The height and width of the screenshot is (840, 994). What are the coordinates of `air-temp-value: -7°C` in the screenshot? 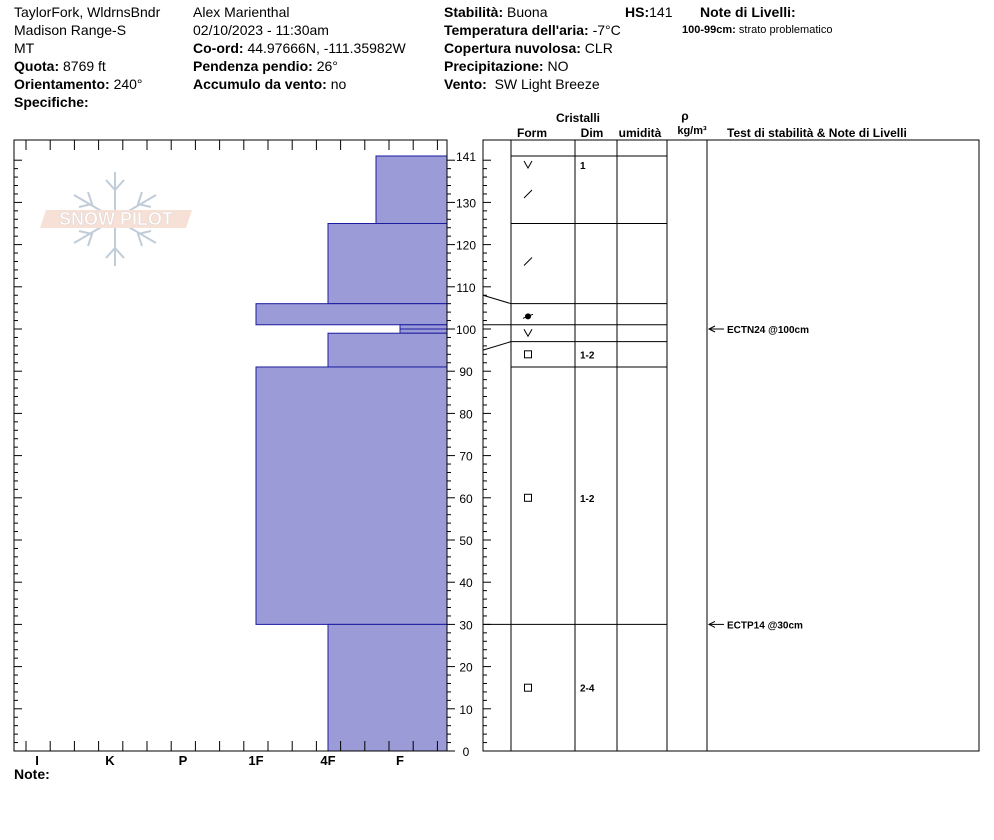 It's located at (606, 30).